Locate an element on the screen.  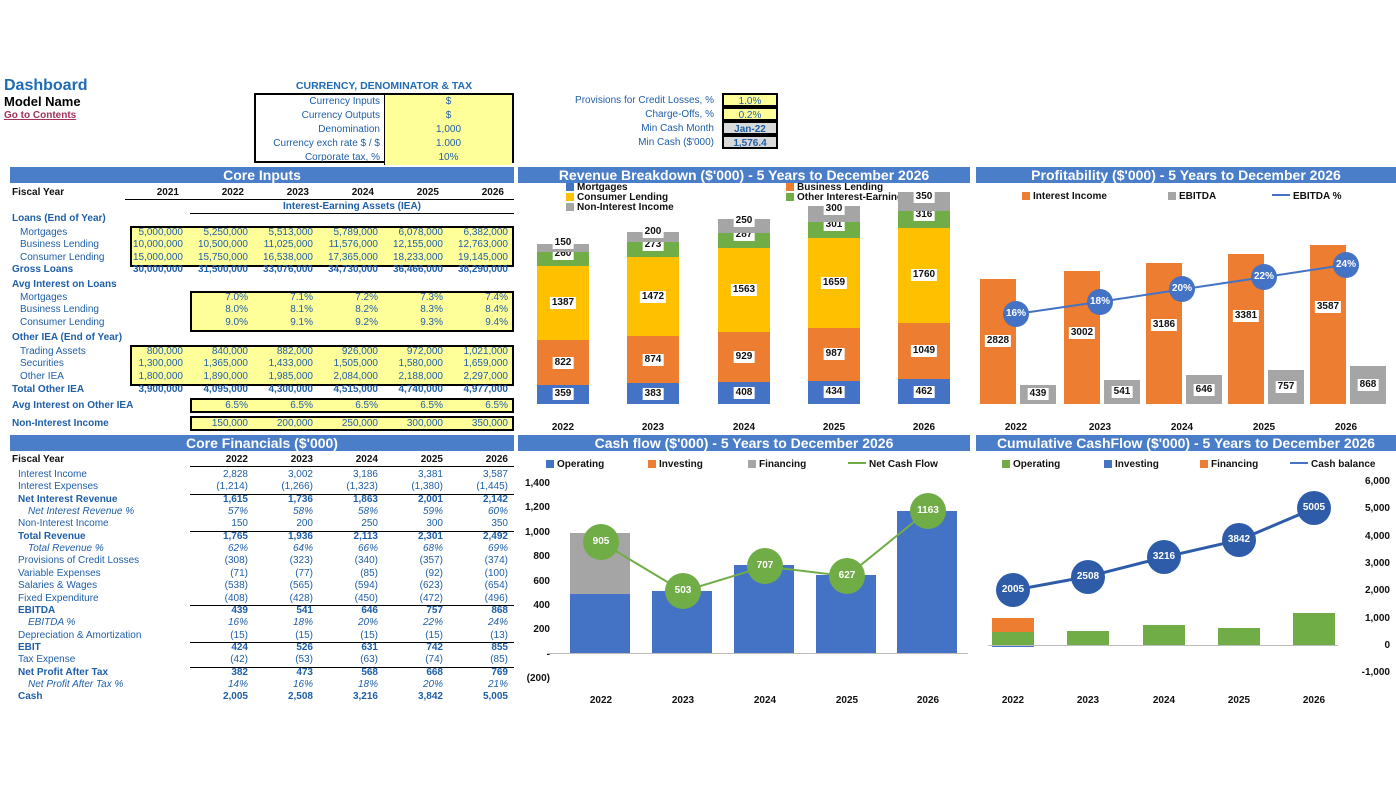
input-cell: 9.1% is located at coordinates (301, 322).